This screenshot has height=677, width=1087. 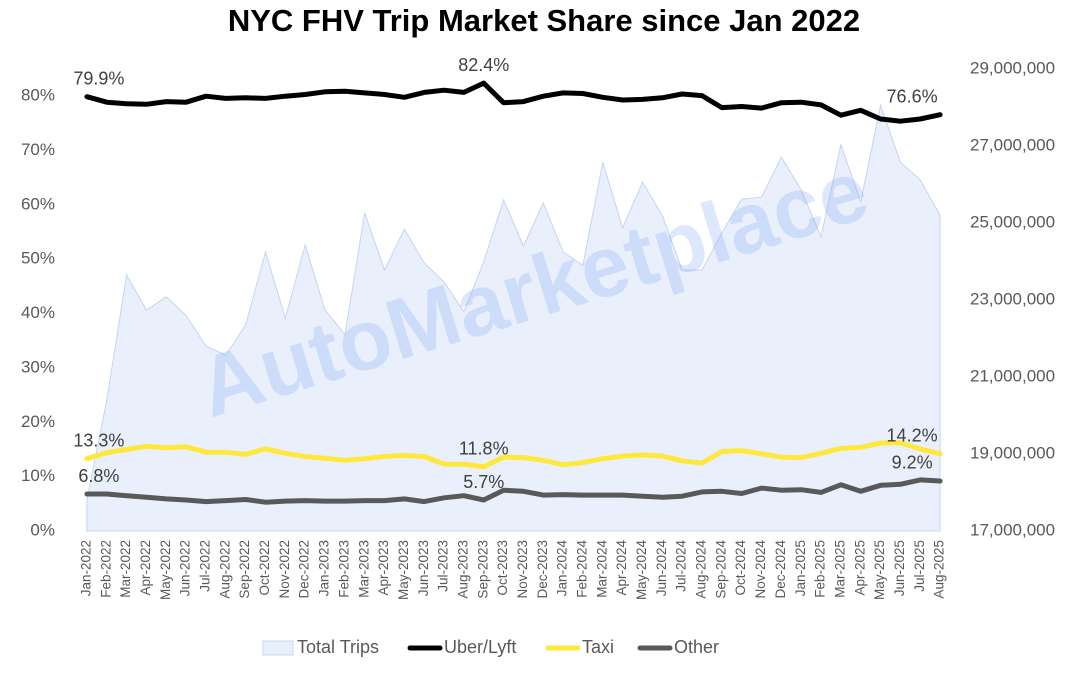 I want to click on y-tick-label: 0%, so click(x=42, y=529).